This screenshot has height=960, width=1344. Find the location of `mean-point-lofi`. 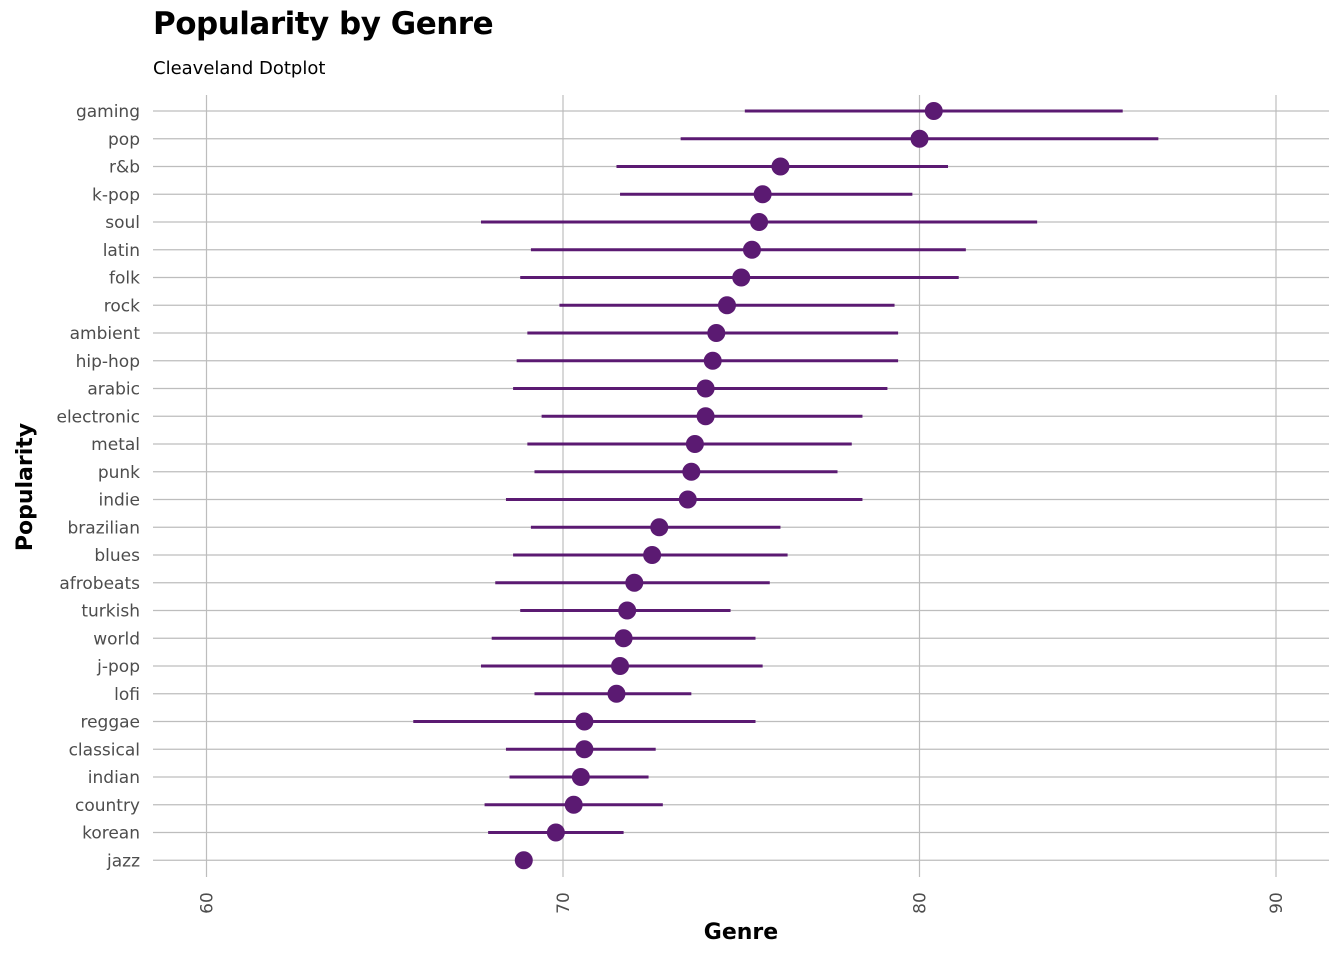

mean-point-lofi is located at coordinates (616, 693).